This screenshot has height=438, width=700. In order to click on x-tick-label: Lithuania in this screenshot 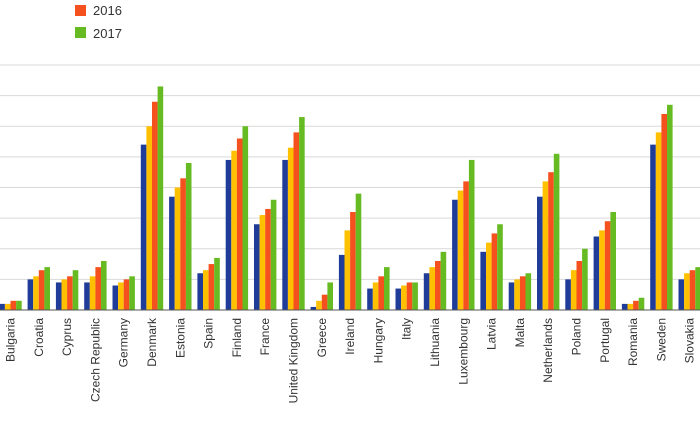, I will do `click(435, 342)`.